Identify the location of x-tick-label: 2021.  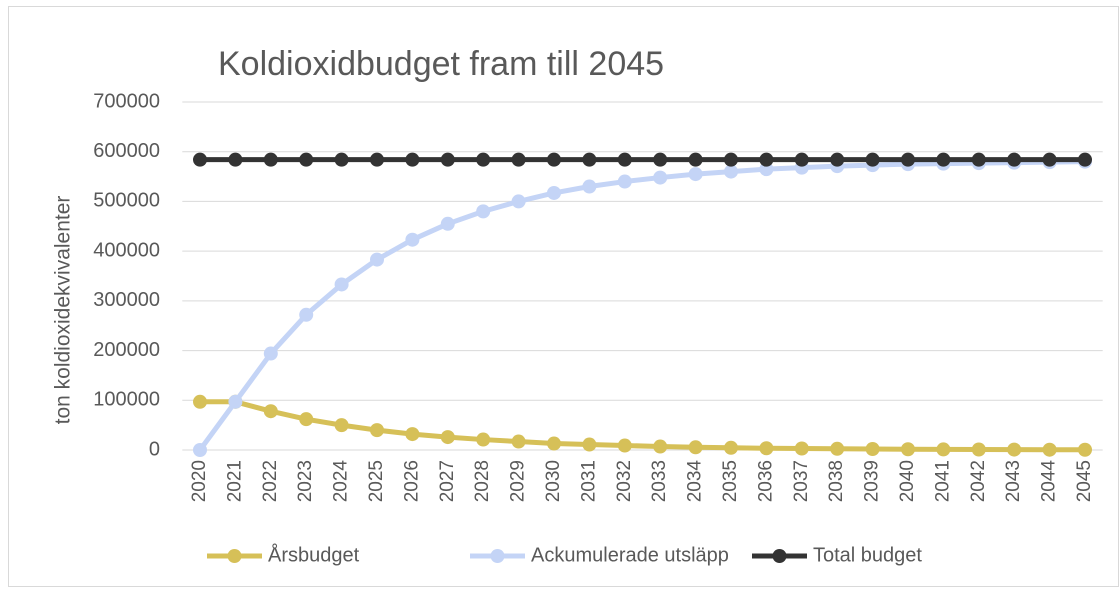
(234, 481).